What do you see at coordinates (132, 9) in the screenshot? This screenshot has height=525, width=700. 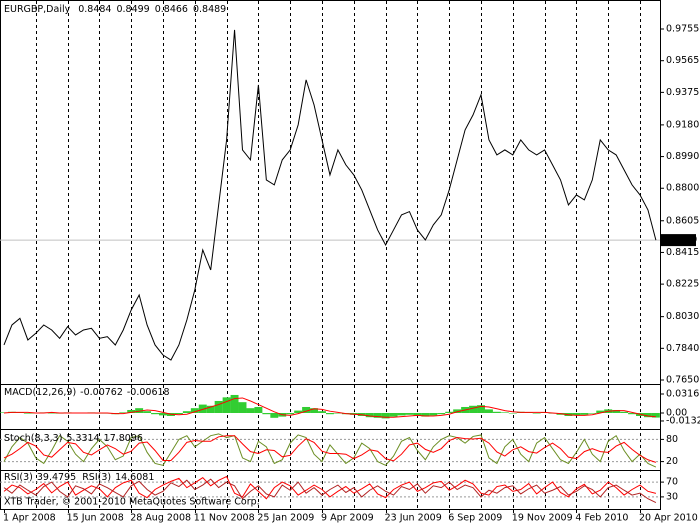 I see `high: 0.8499` at bounding box center [132, 9].